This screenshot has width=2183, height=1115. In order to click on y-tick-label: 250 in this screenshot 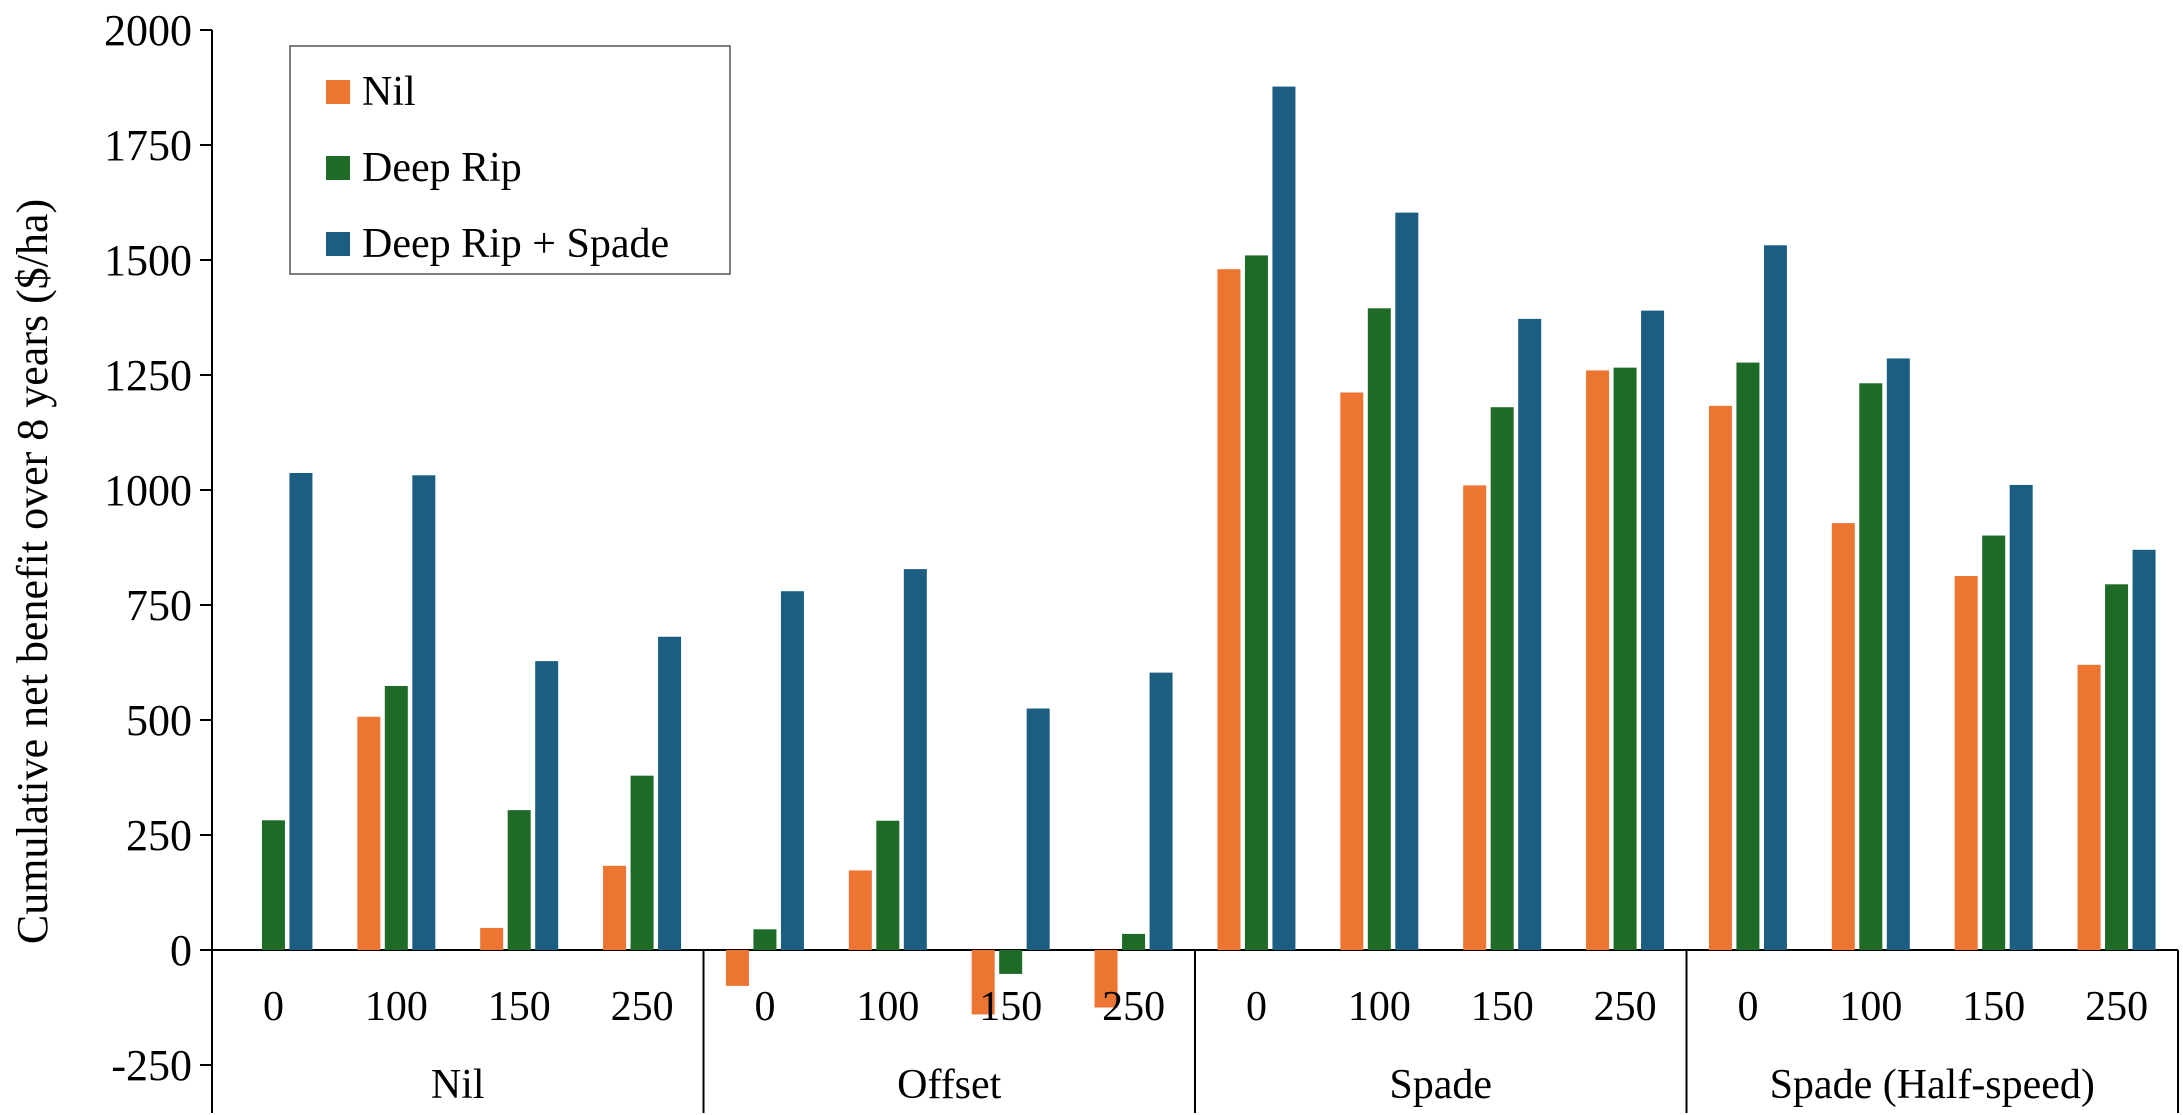, I will do `click(159, 835)`.